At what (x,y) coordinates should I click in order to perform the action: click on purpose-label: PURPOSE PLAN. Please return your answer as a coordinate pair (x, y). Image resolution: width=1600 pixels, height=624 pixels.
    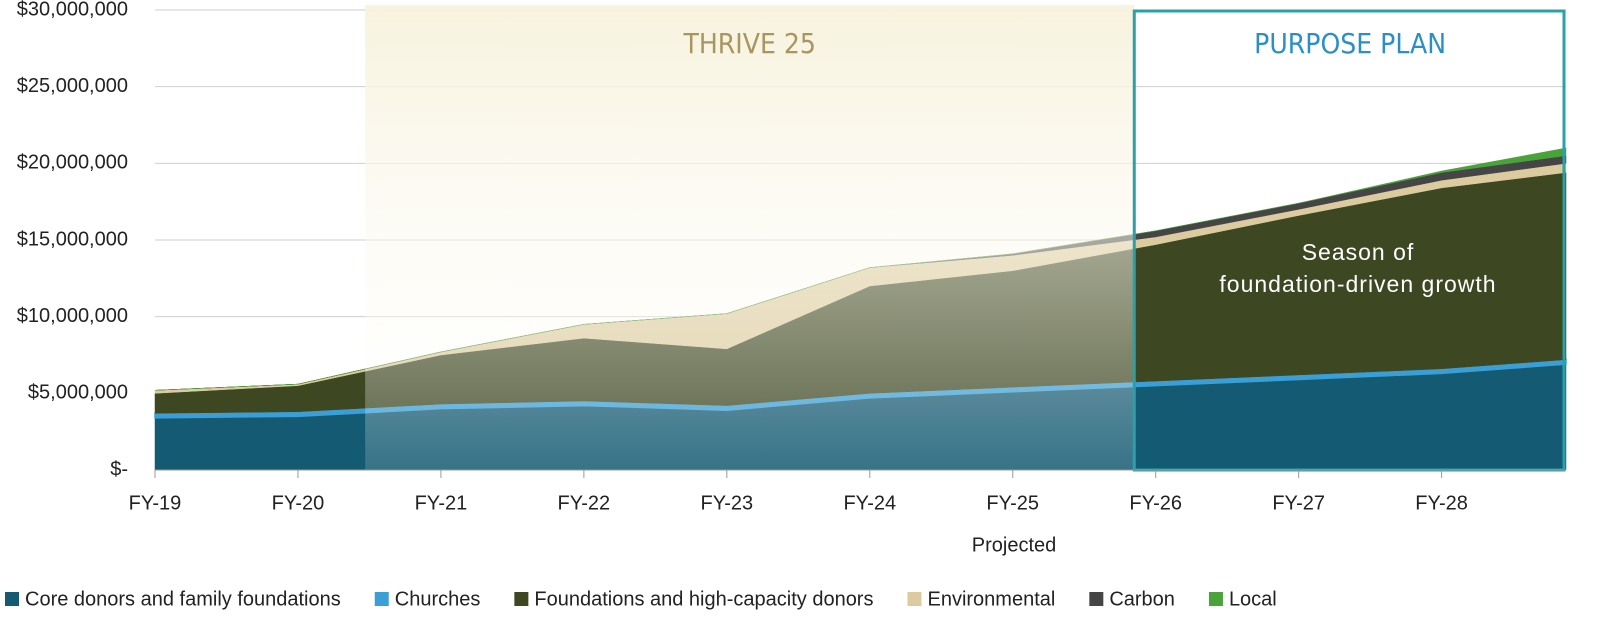
    Looking at the image, I should click on (1350, 43).